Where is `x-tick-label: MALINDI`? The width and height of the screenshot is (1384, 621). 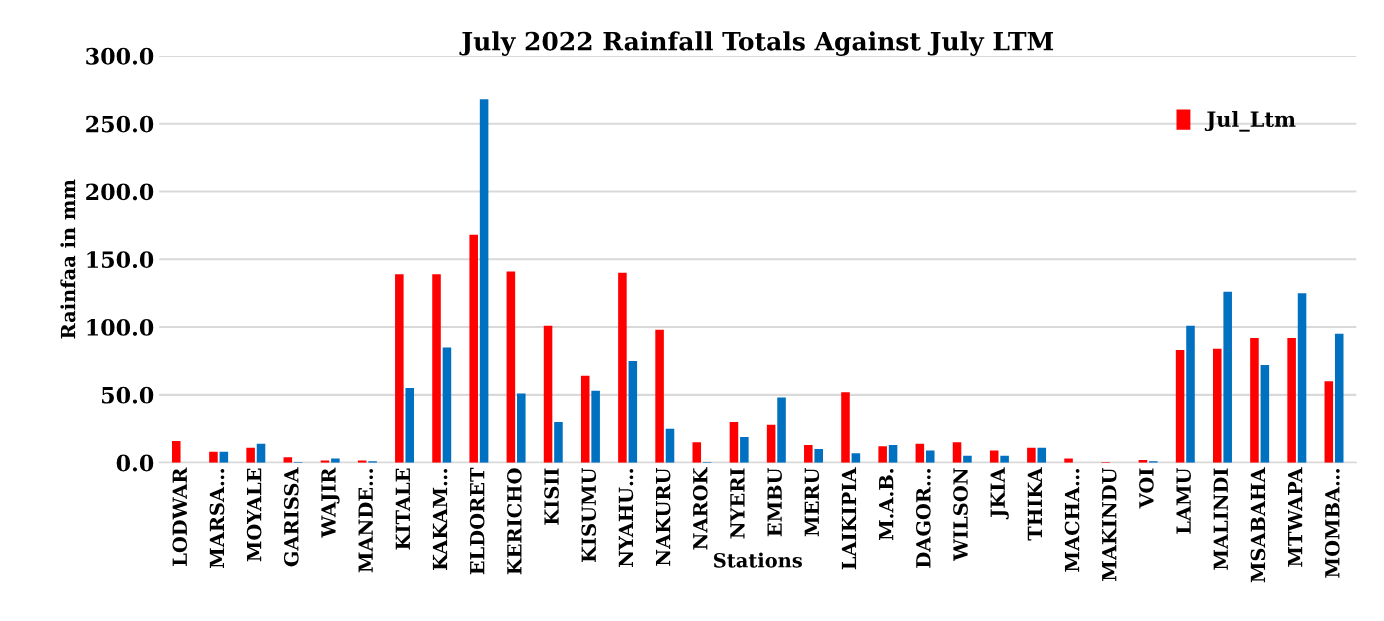 x-tick-label: MALINDI is located at coordinates (1220, 519).